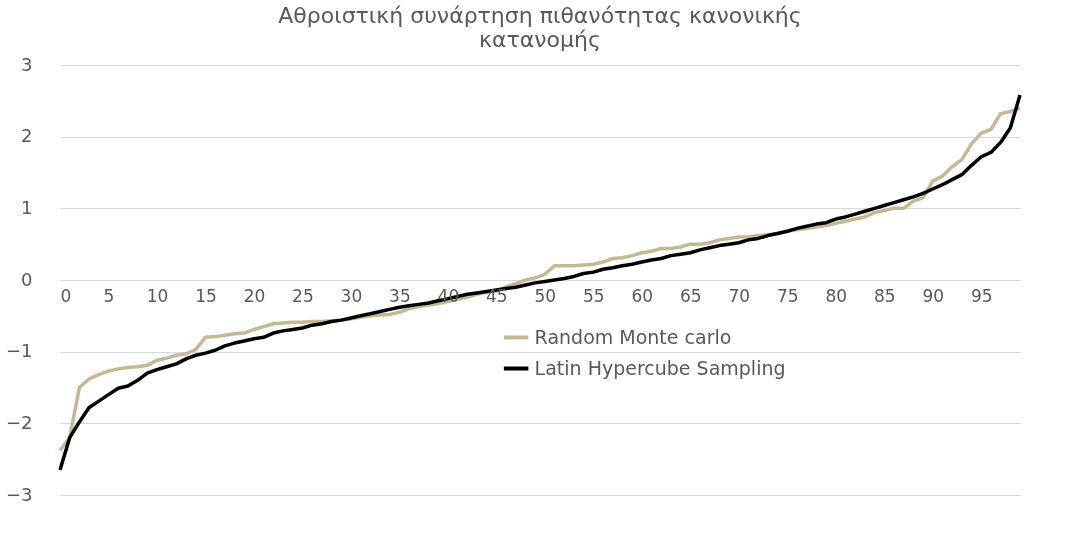  What do you see at coordinates (497, 295) in the screenshot?
I see `x-tick-label: 45` at bounding box center [497, 295].